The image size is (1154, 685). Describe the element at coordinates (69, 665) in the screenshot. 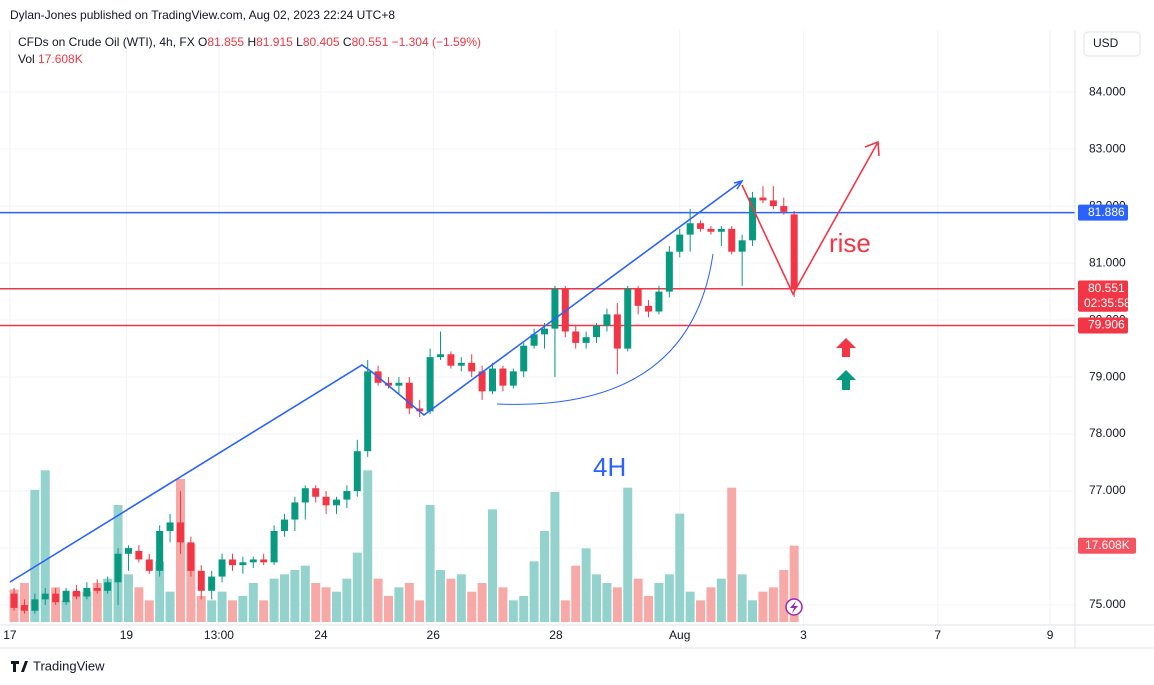

I see `logo-text: TradingView` at that location.